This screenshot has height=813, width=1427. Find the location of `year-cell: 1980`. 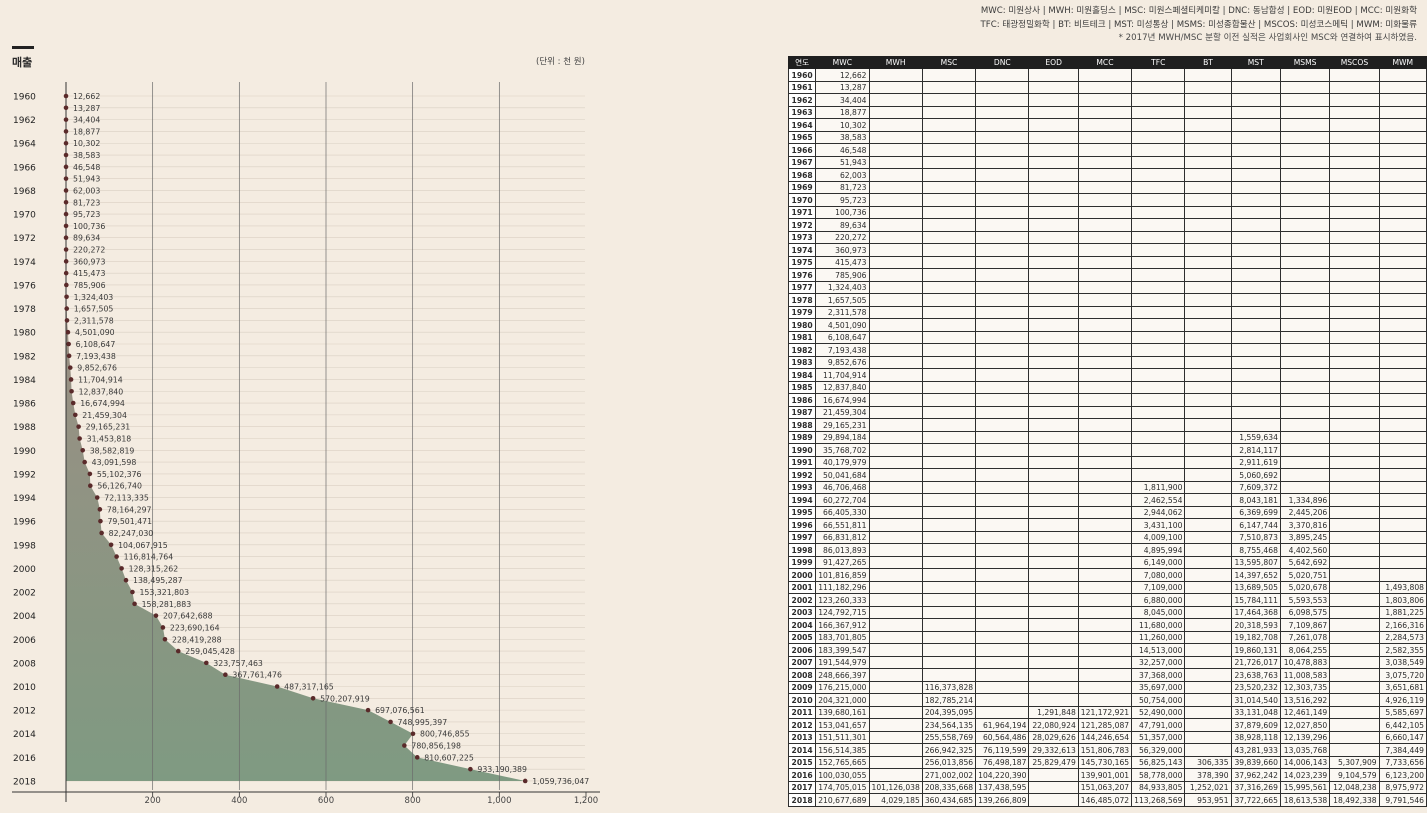

year-cell: 1980 is located at coordinates (802, 325).